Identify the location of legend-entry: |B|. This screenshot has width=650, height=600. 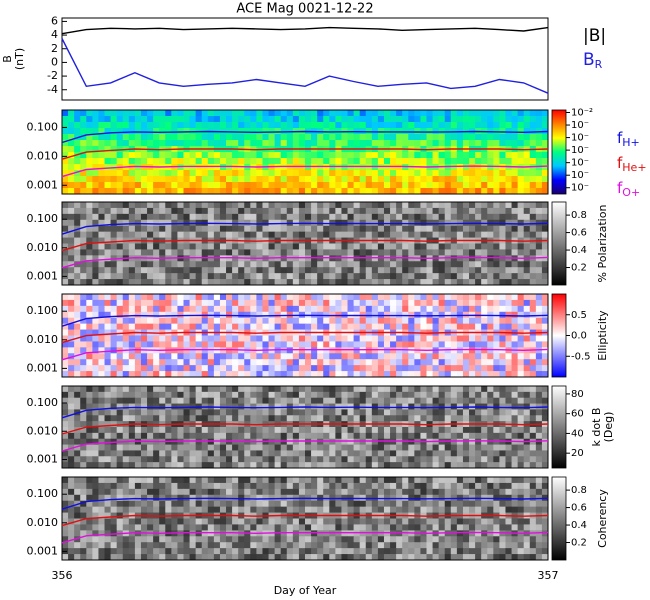
(594, 36).